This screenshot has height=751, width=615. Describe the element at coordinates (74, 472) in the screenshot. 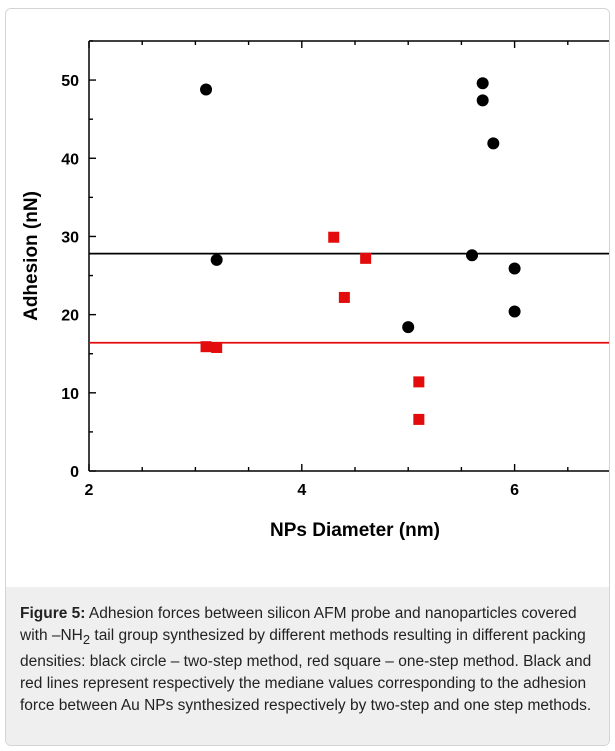

I see `y-tick-label: 0` at that location.